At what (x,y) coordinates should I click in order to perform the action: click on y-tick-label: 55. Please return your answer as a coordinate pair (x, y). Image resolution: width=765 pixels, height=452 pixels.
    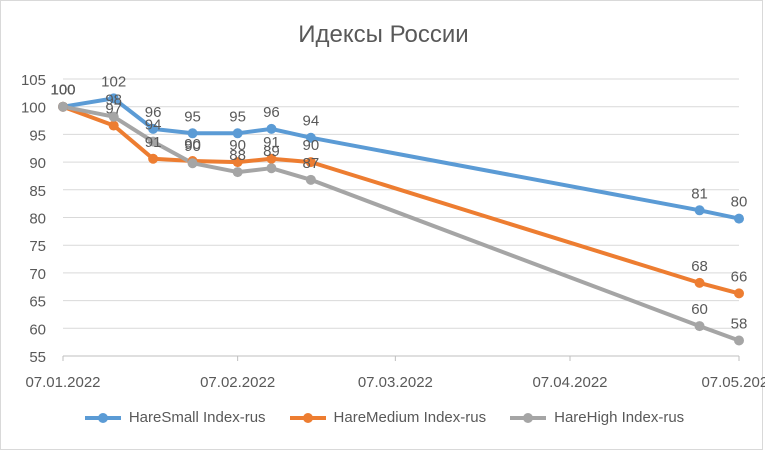
    Looking at the image, I should click on (37, 357).